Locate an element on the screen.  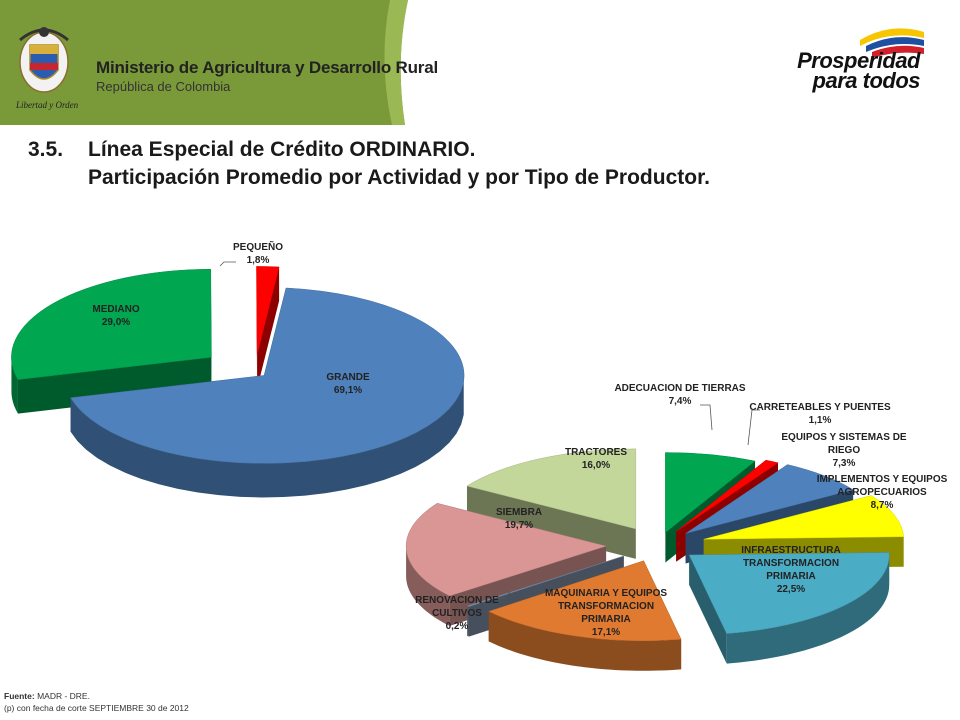
pie1-label-2: PEQUEÑO is located at coordinates (258, 246).